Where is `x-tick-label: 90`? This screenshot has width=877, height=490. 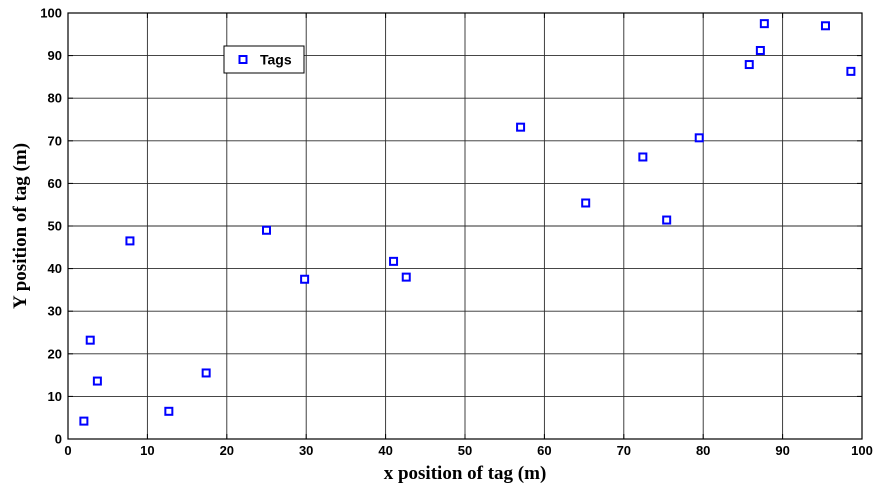 x-tick-label: 90 is located at coordinates (782, 450).